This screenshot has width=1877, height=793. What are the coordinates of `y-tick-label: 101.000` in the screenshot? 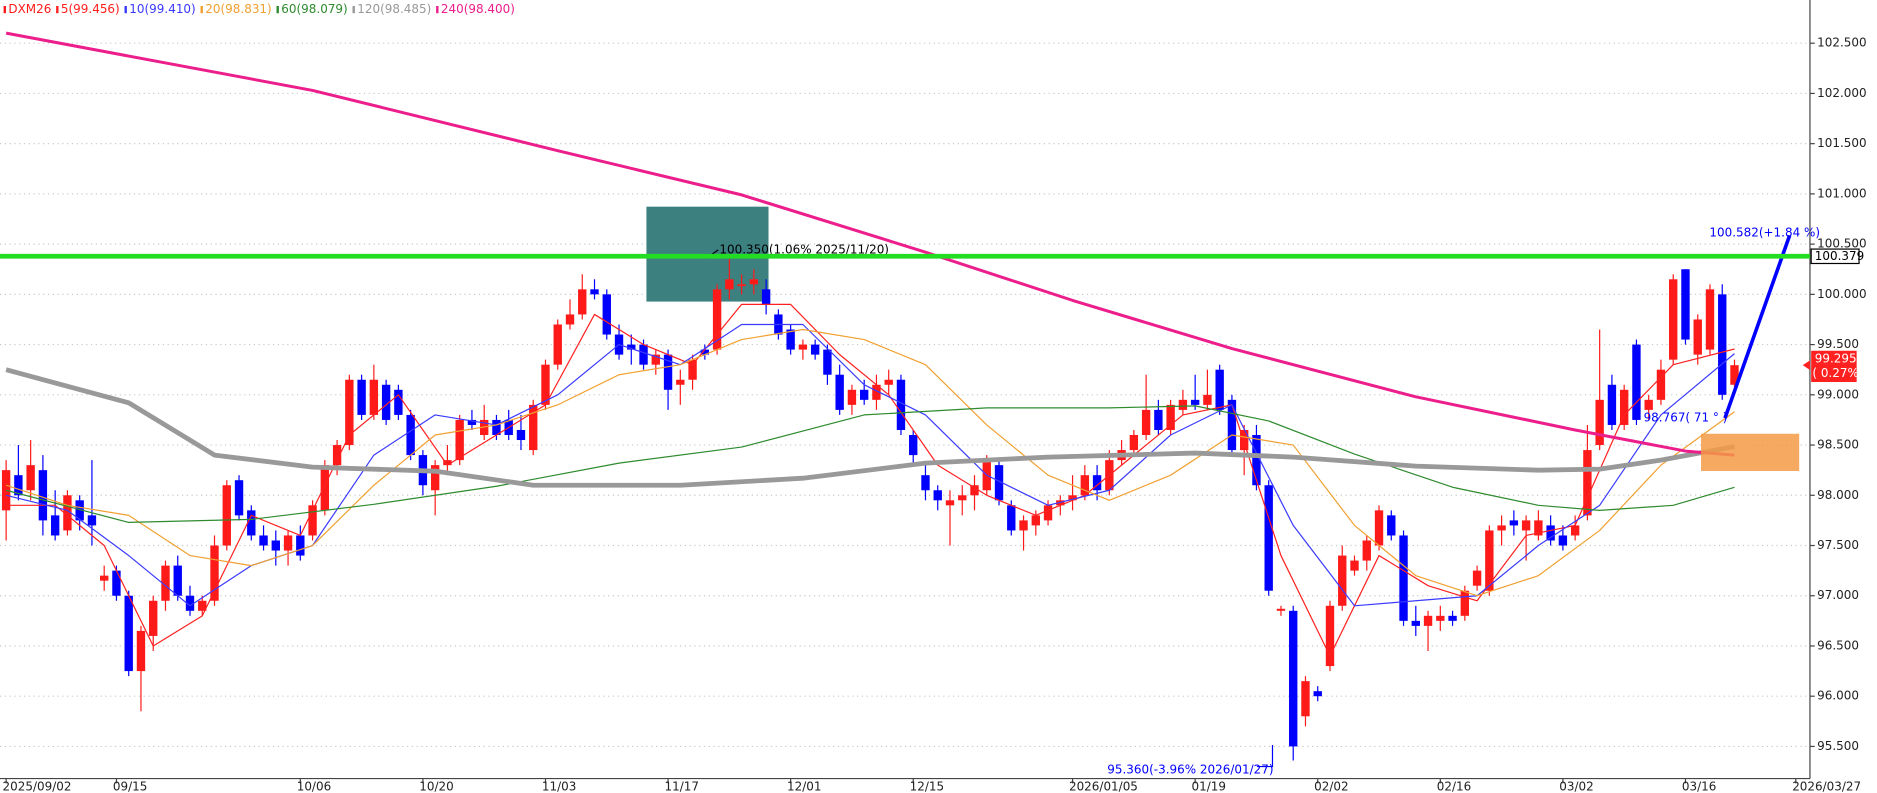 It's located at (1841, 193).